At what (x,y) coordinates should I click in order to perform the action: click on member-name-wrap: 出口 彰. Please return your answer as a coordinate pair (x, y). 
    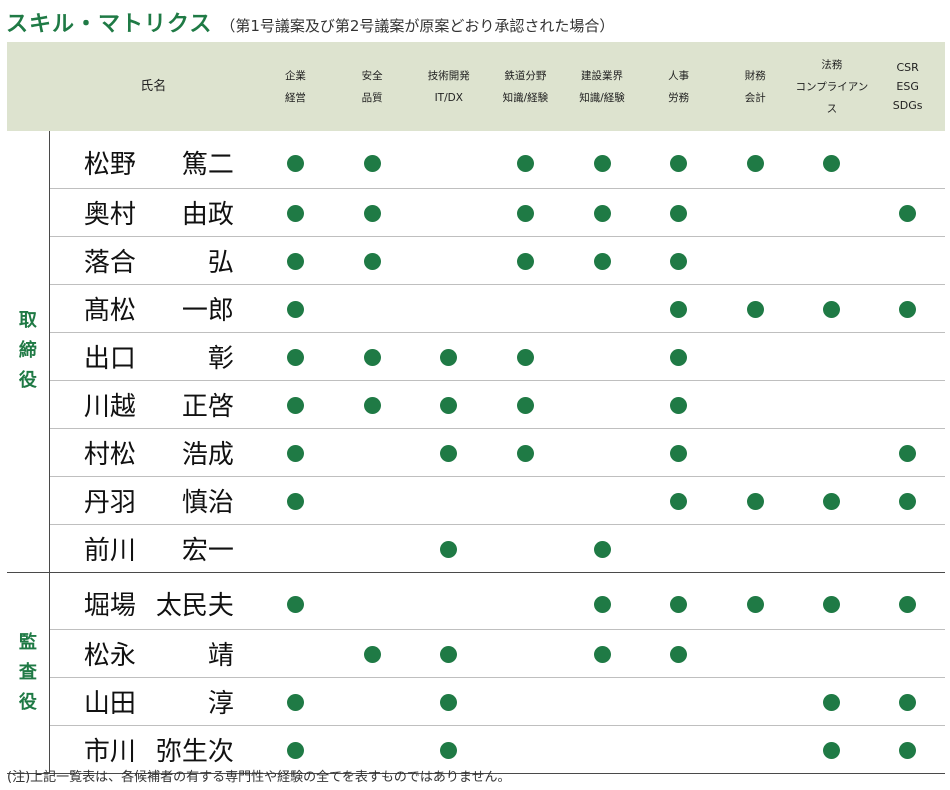
    Looking at the image, I should click on (159, 356).